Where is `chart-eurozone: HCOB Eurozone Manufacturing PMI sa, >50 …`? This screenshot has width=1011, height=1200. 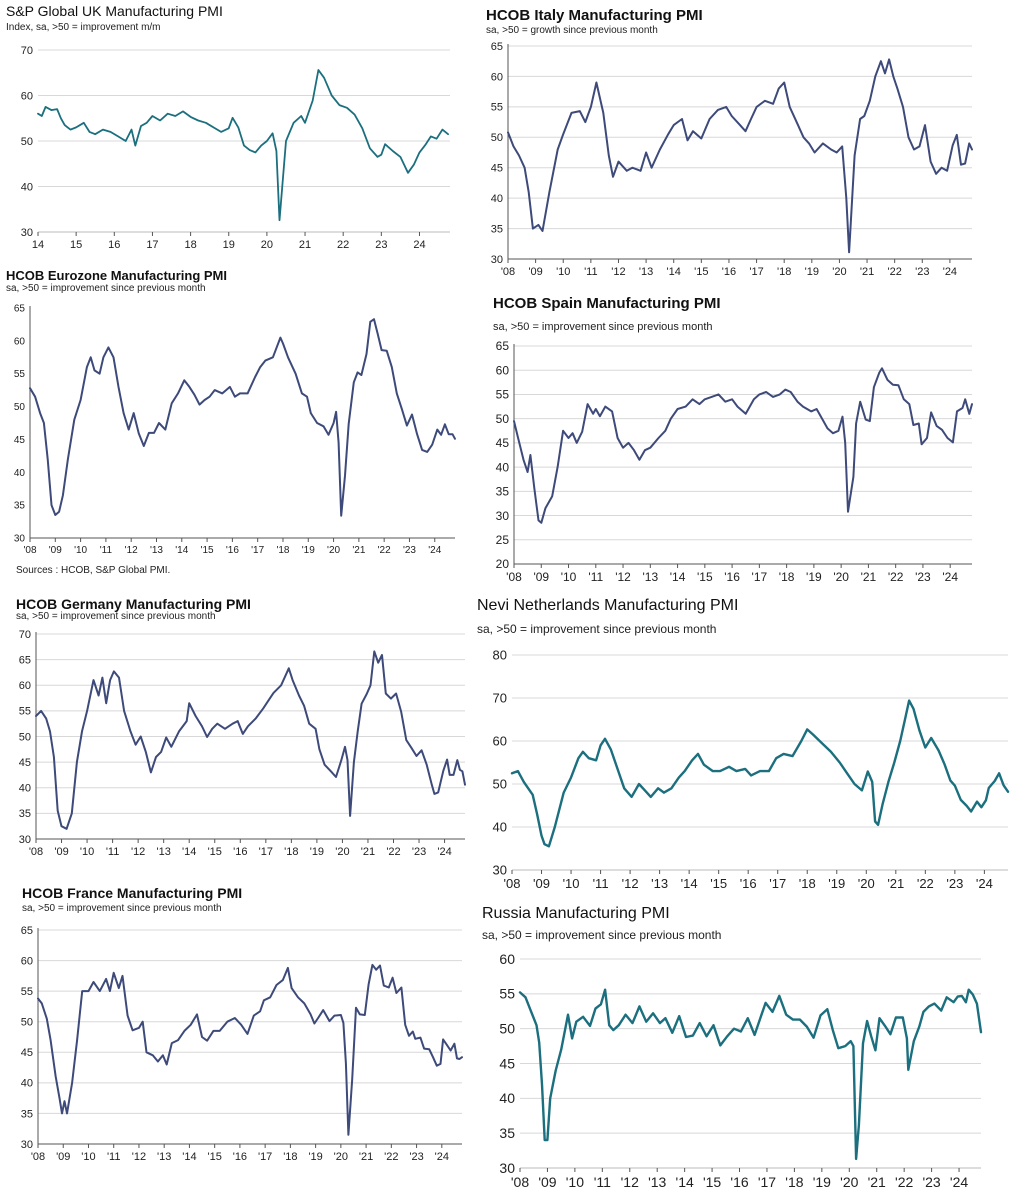 chart-eurozone: HCOB Eurozone Manufacturing PMI sa, >50 … is located at coordinates (235, 426).